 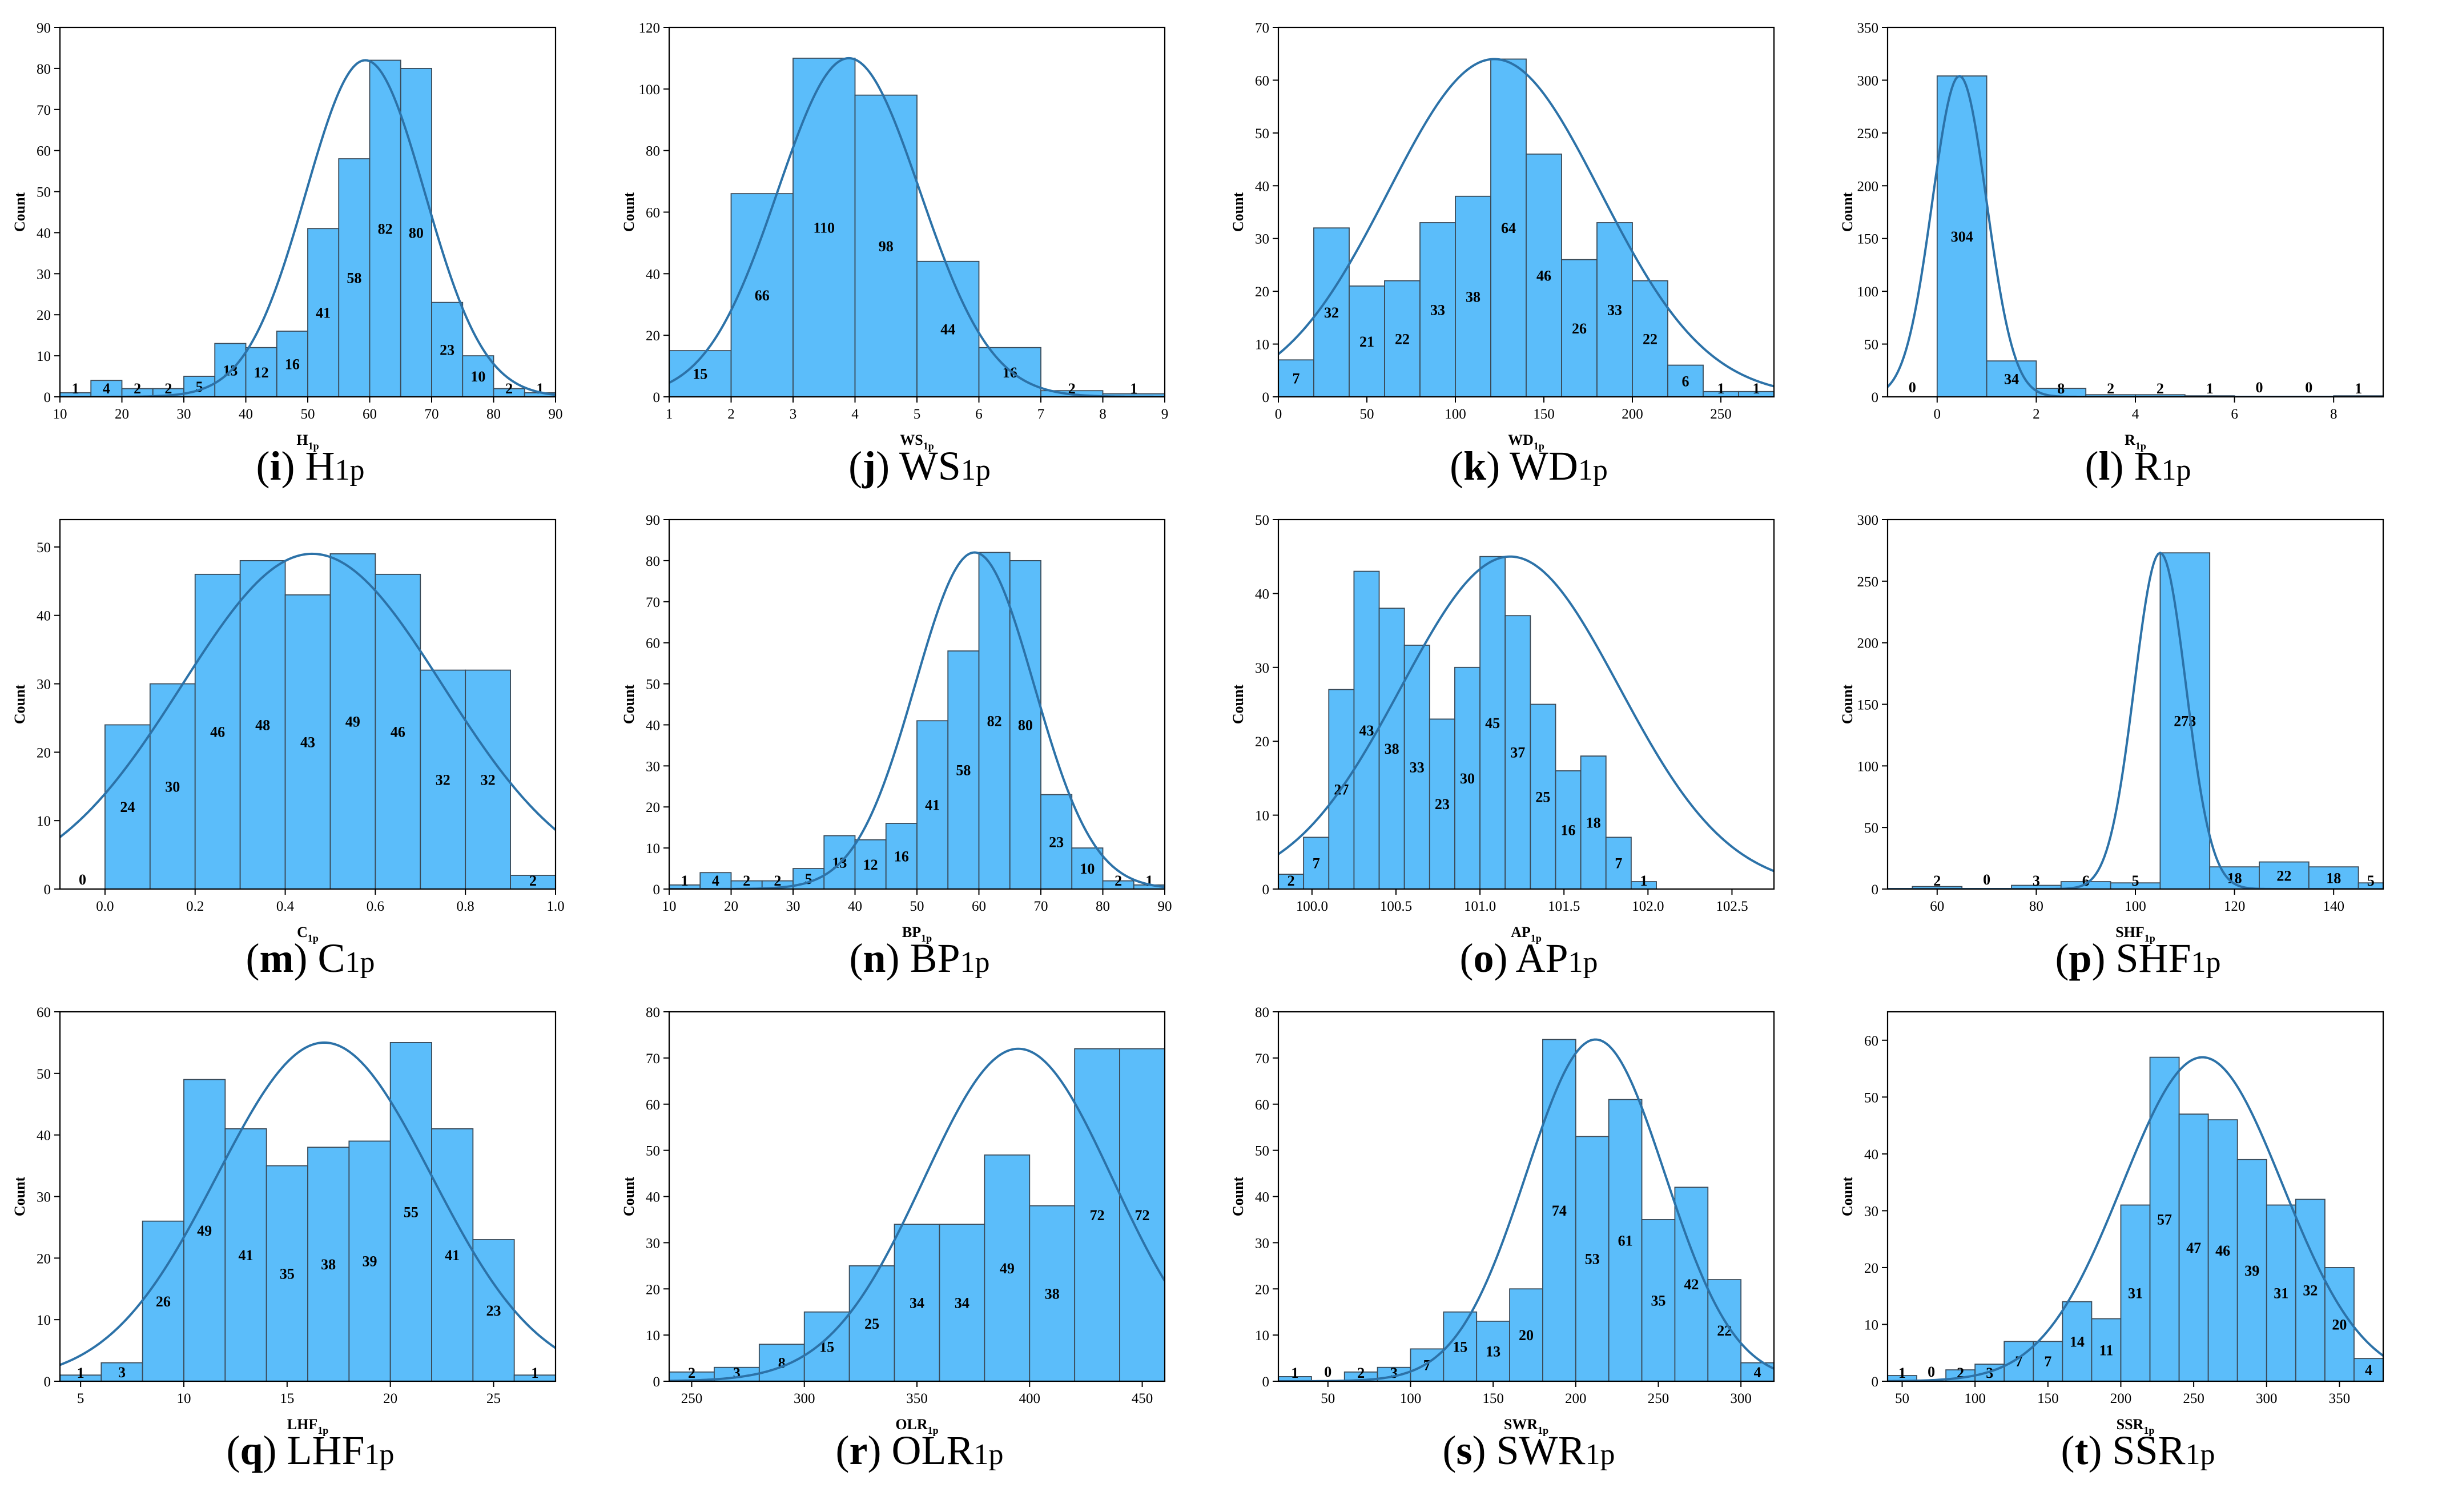 I want to click on x-tick-label-s-1: 100, so click(x=1411, y=1398).